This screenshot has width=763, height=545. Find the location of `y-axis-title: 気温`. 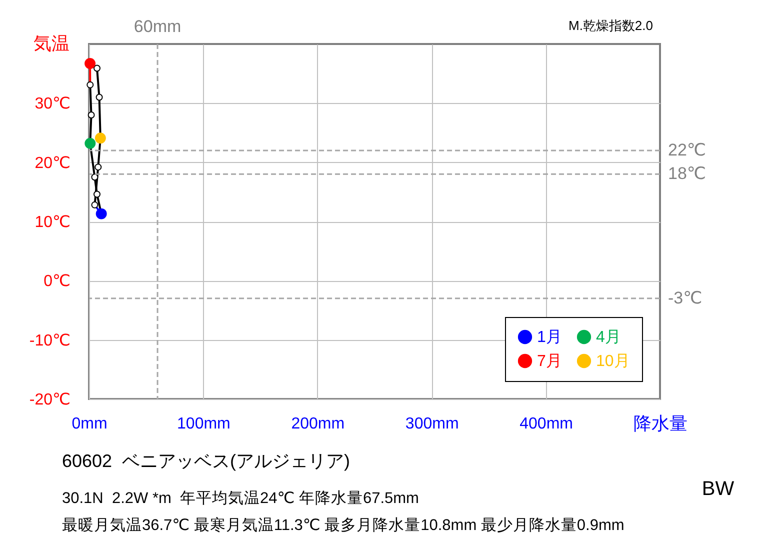

y-axis-title: 気温 is located at coordinates (52, 44).